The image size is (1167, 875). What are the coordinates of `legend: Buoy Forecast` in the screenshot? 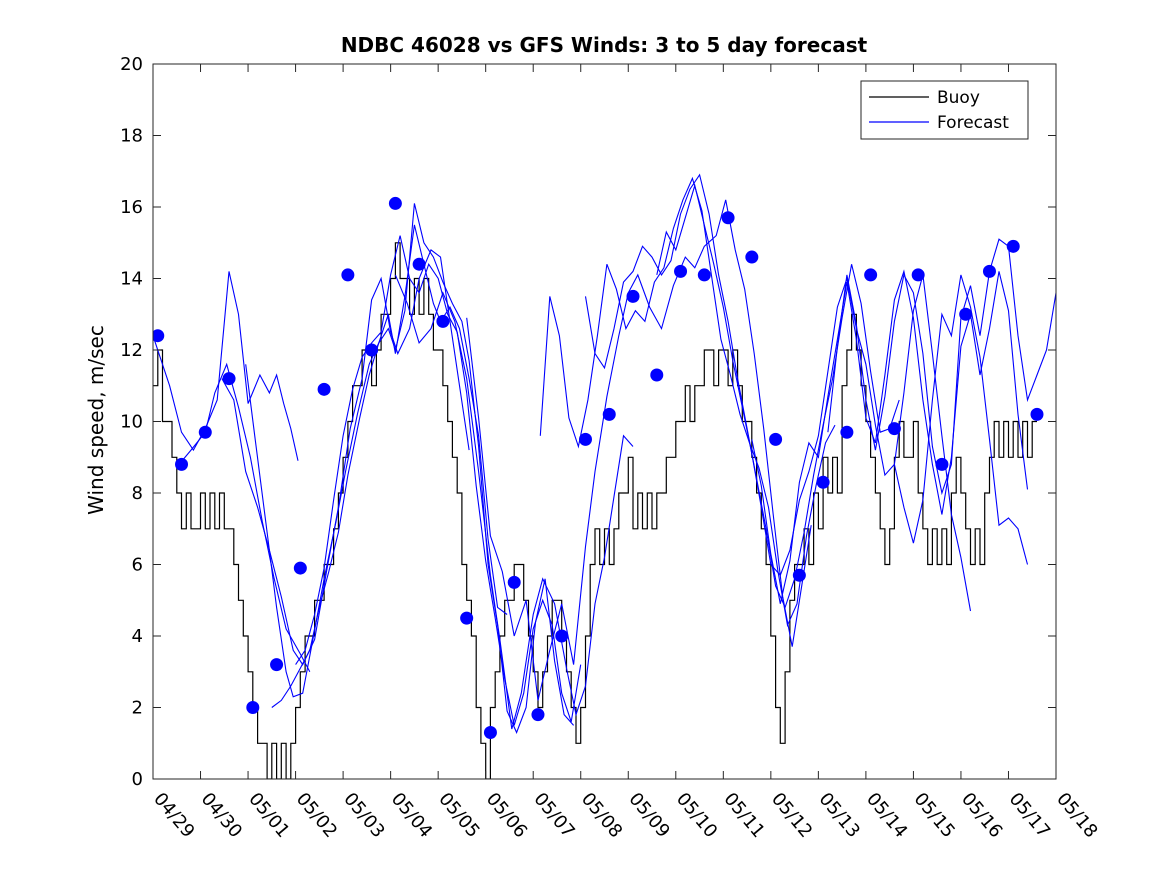 It's located at (944, 110).